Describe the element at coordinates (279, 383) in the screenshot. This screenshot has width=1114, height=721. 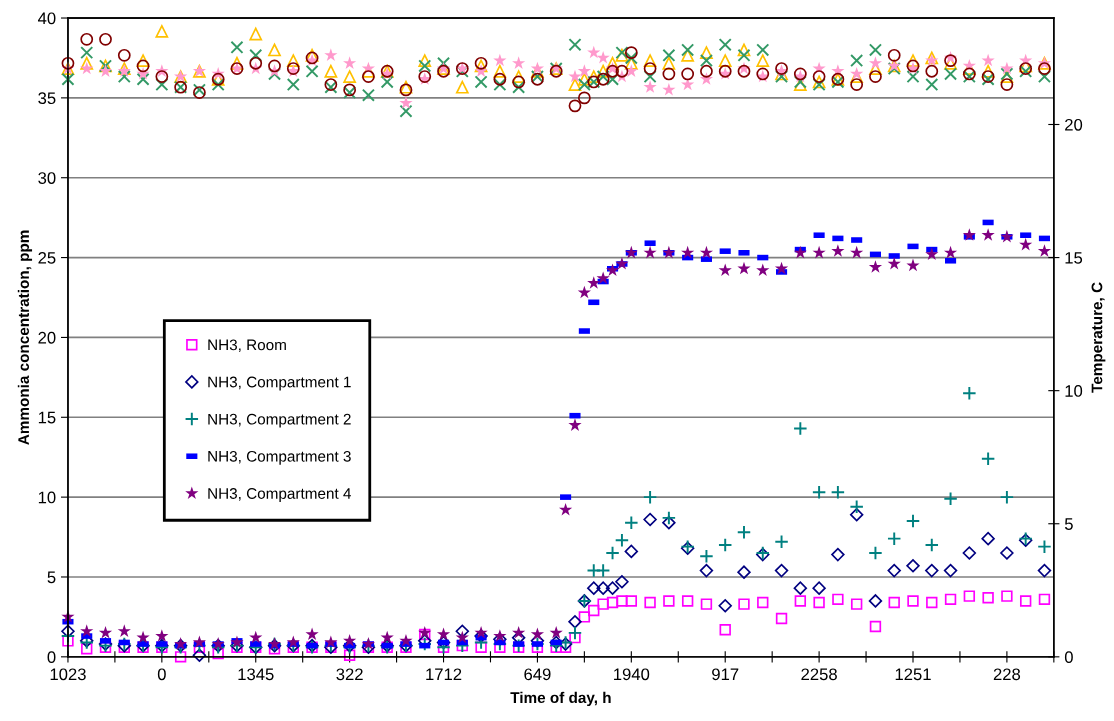
I see `legend-label: NH3, Compartment 1` at that location.